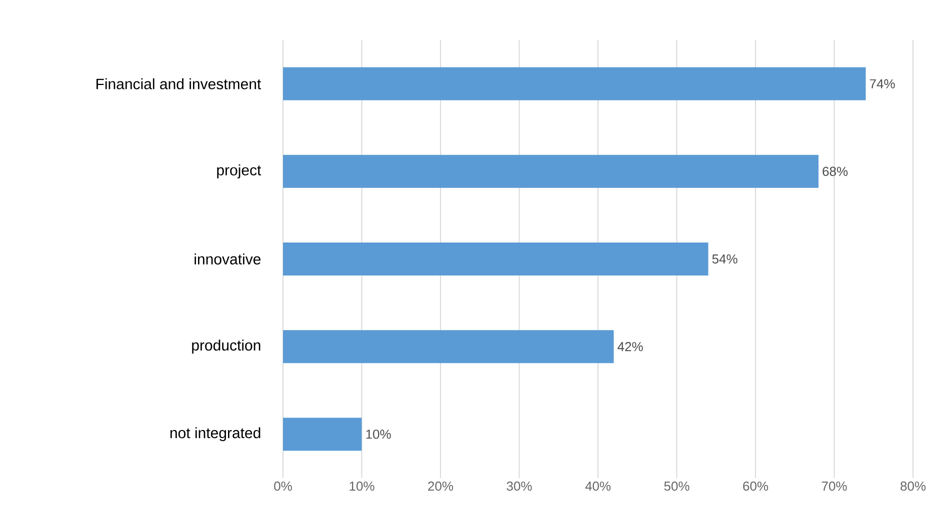 The height and width of the screenshot is (527, 941). What do you see at coordinates (226, 347) in the screenshot?
I see `y-tick-label: production` at bounding box center [226, 347].